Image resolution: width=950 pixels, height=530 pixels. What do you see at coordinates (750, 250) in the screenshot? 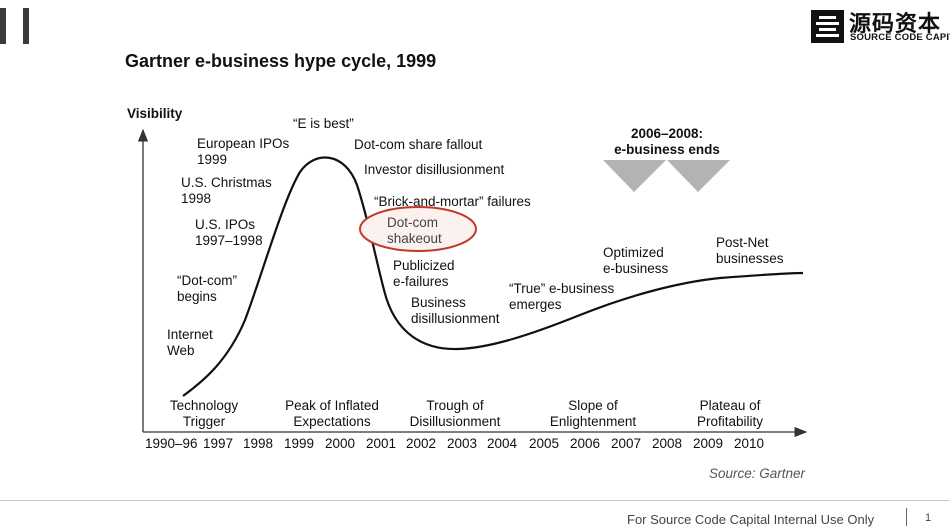
I see `annotation-post-net: Post-Net businesses` at bounding box center [750, 250].